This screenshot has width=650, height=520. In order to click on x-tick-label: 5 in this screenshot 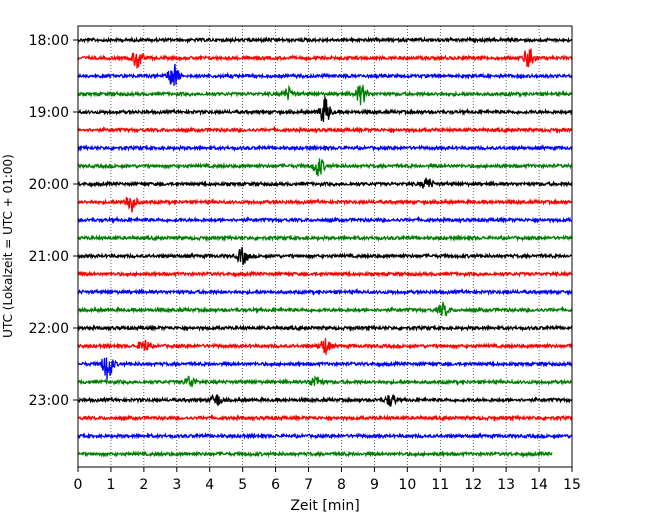, I will do `click(242, 485)`.